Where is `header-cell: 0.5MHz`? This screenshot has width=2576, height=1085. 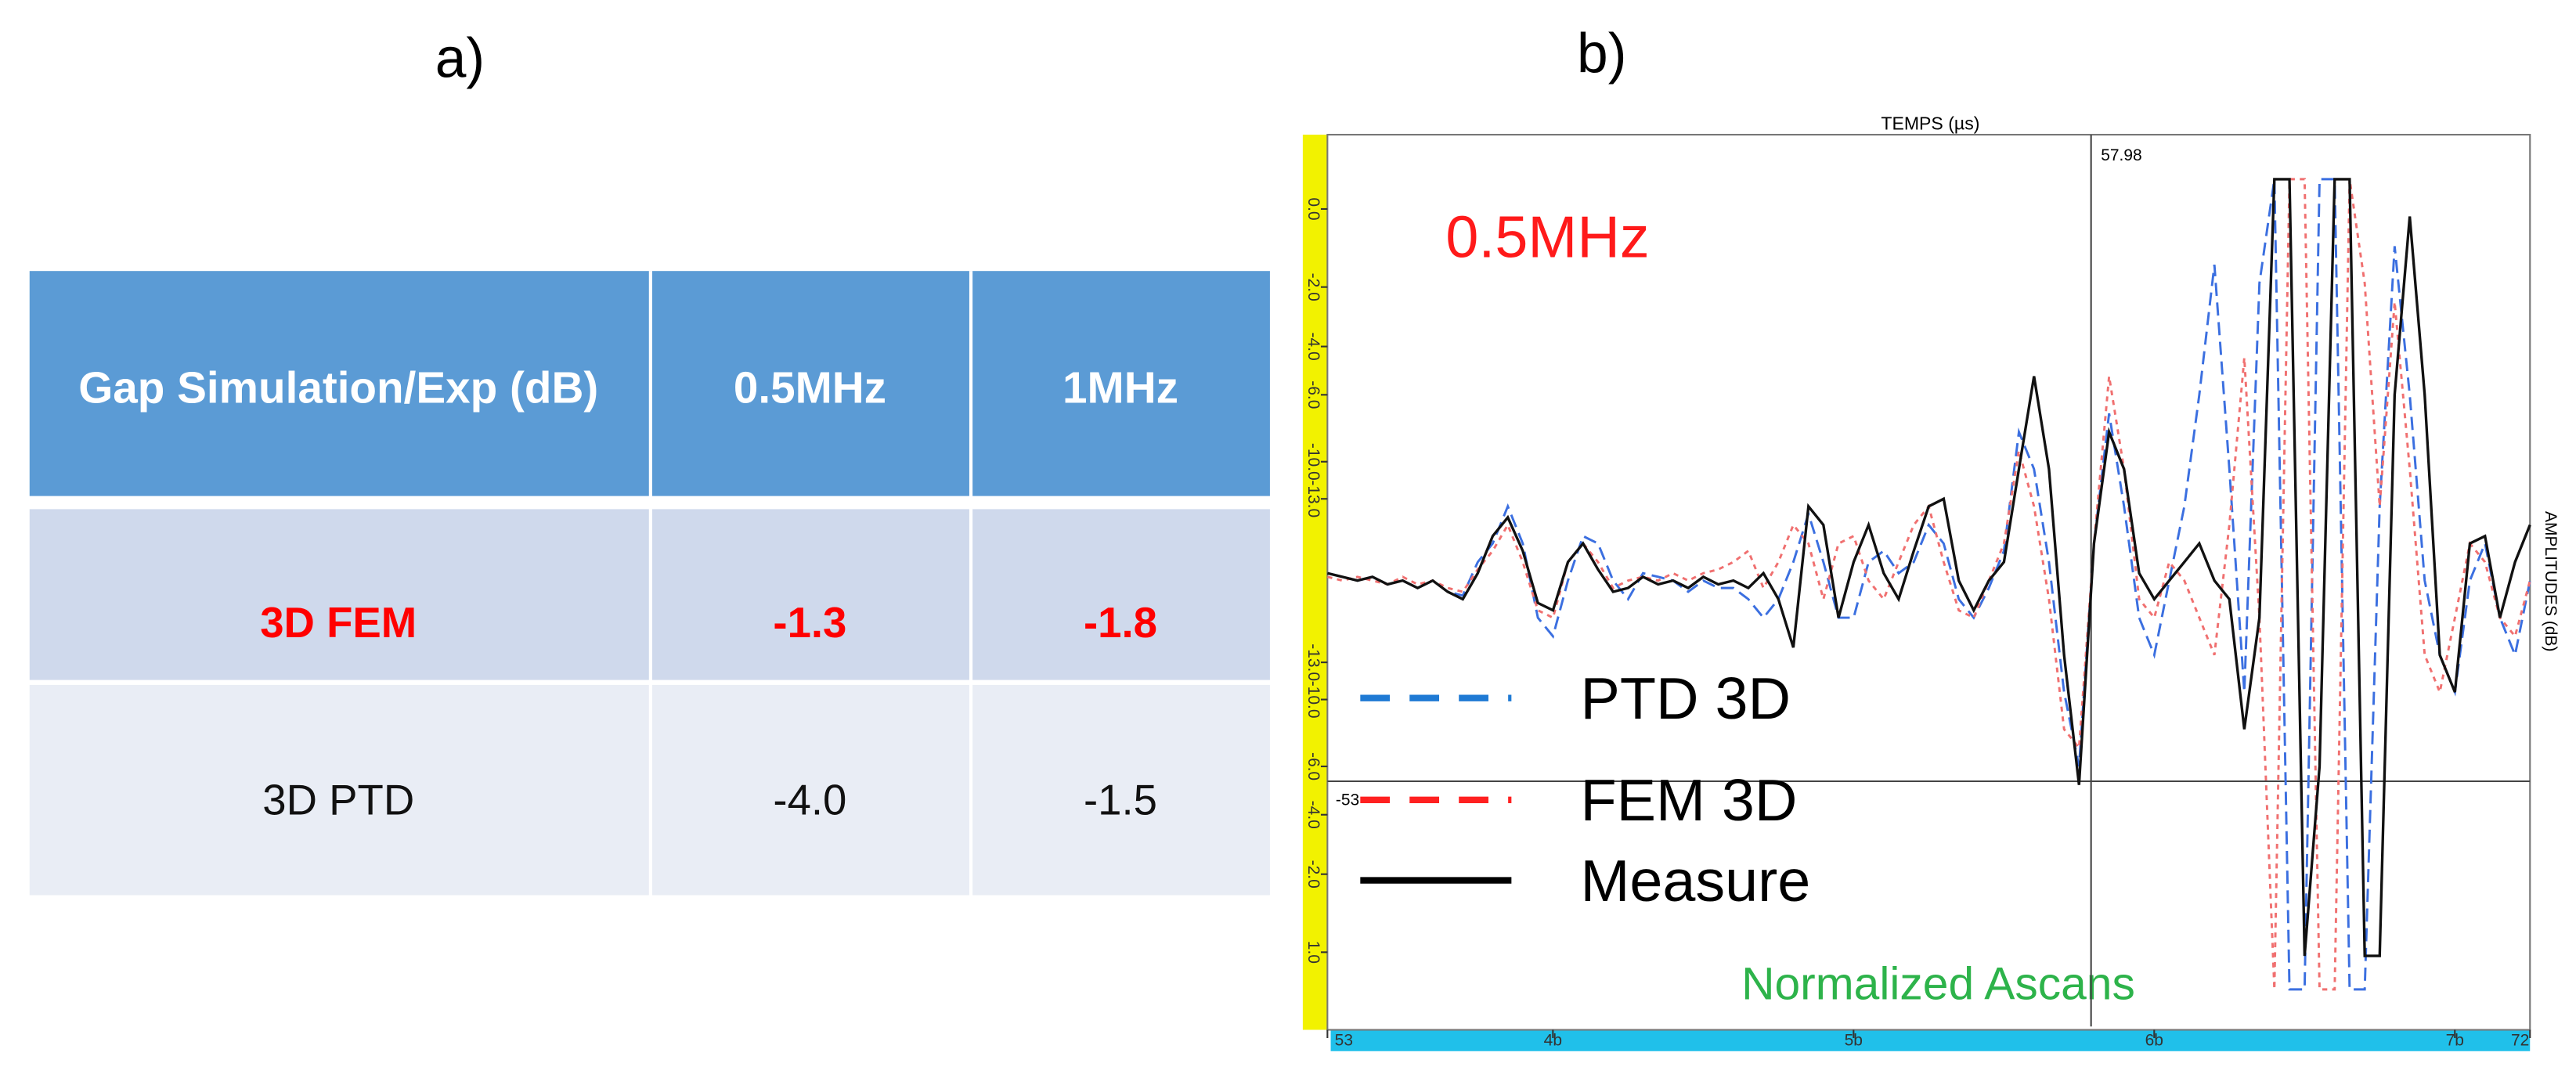 header-cell: 0.5MHz is located at coordinates (810, 388).